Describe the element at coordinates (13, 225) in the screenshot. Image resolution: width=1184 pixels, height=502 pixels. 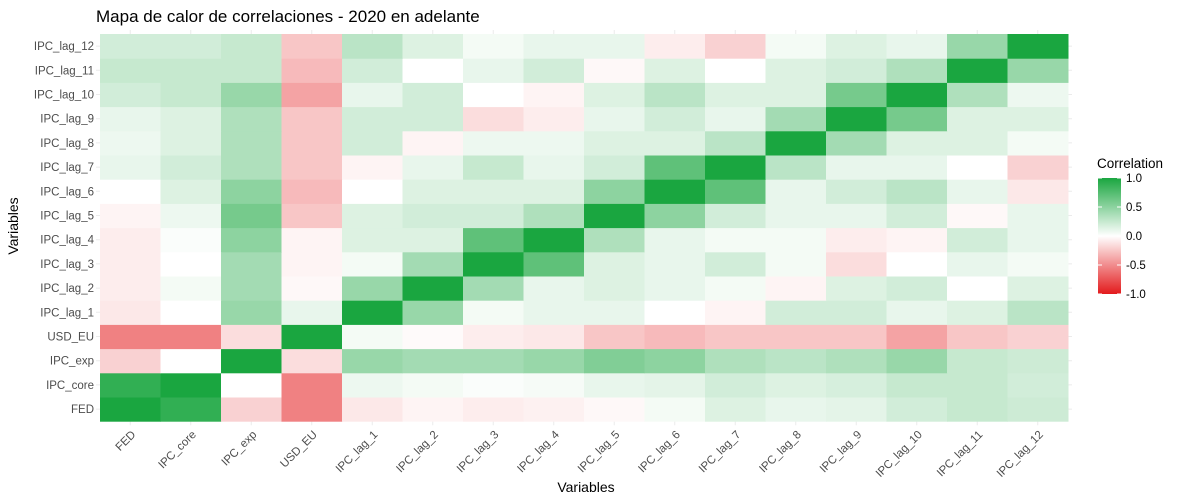
I see `y-axis-title: Variables` at that location.